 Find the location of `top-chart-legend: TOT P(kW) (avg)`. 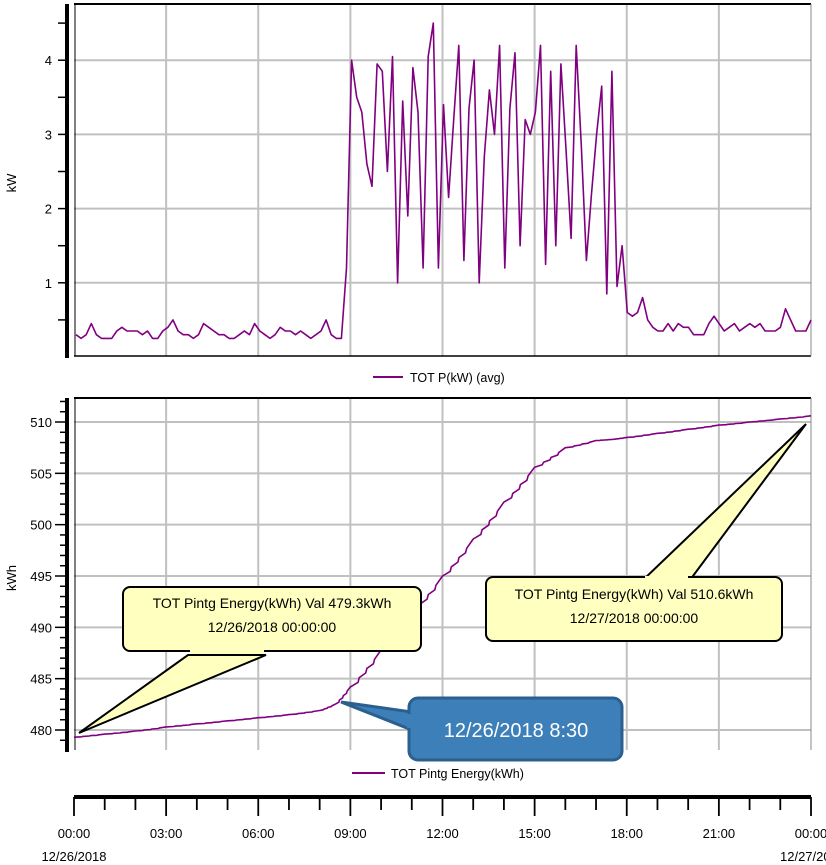

top-chart-legend: TOT P(kW) (avg) is located at coordinates (439, 378).